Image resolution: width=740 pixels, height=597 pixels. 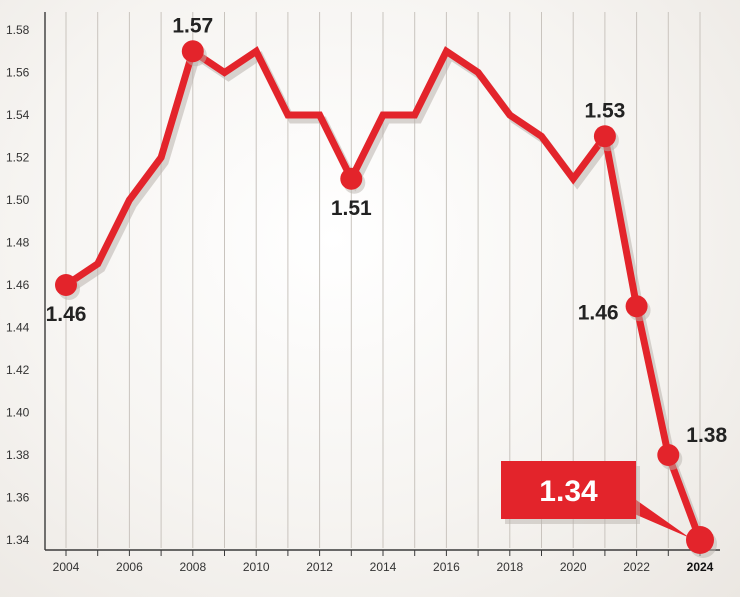 What do you see at coordinates (256, 567) in the screenshot?
I see `x-tick-label: 2010` at bounding box center [256, 567].